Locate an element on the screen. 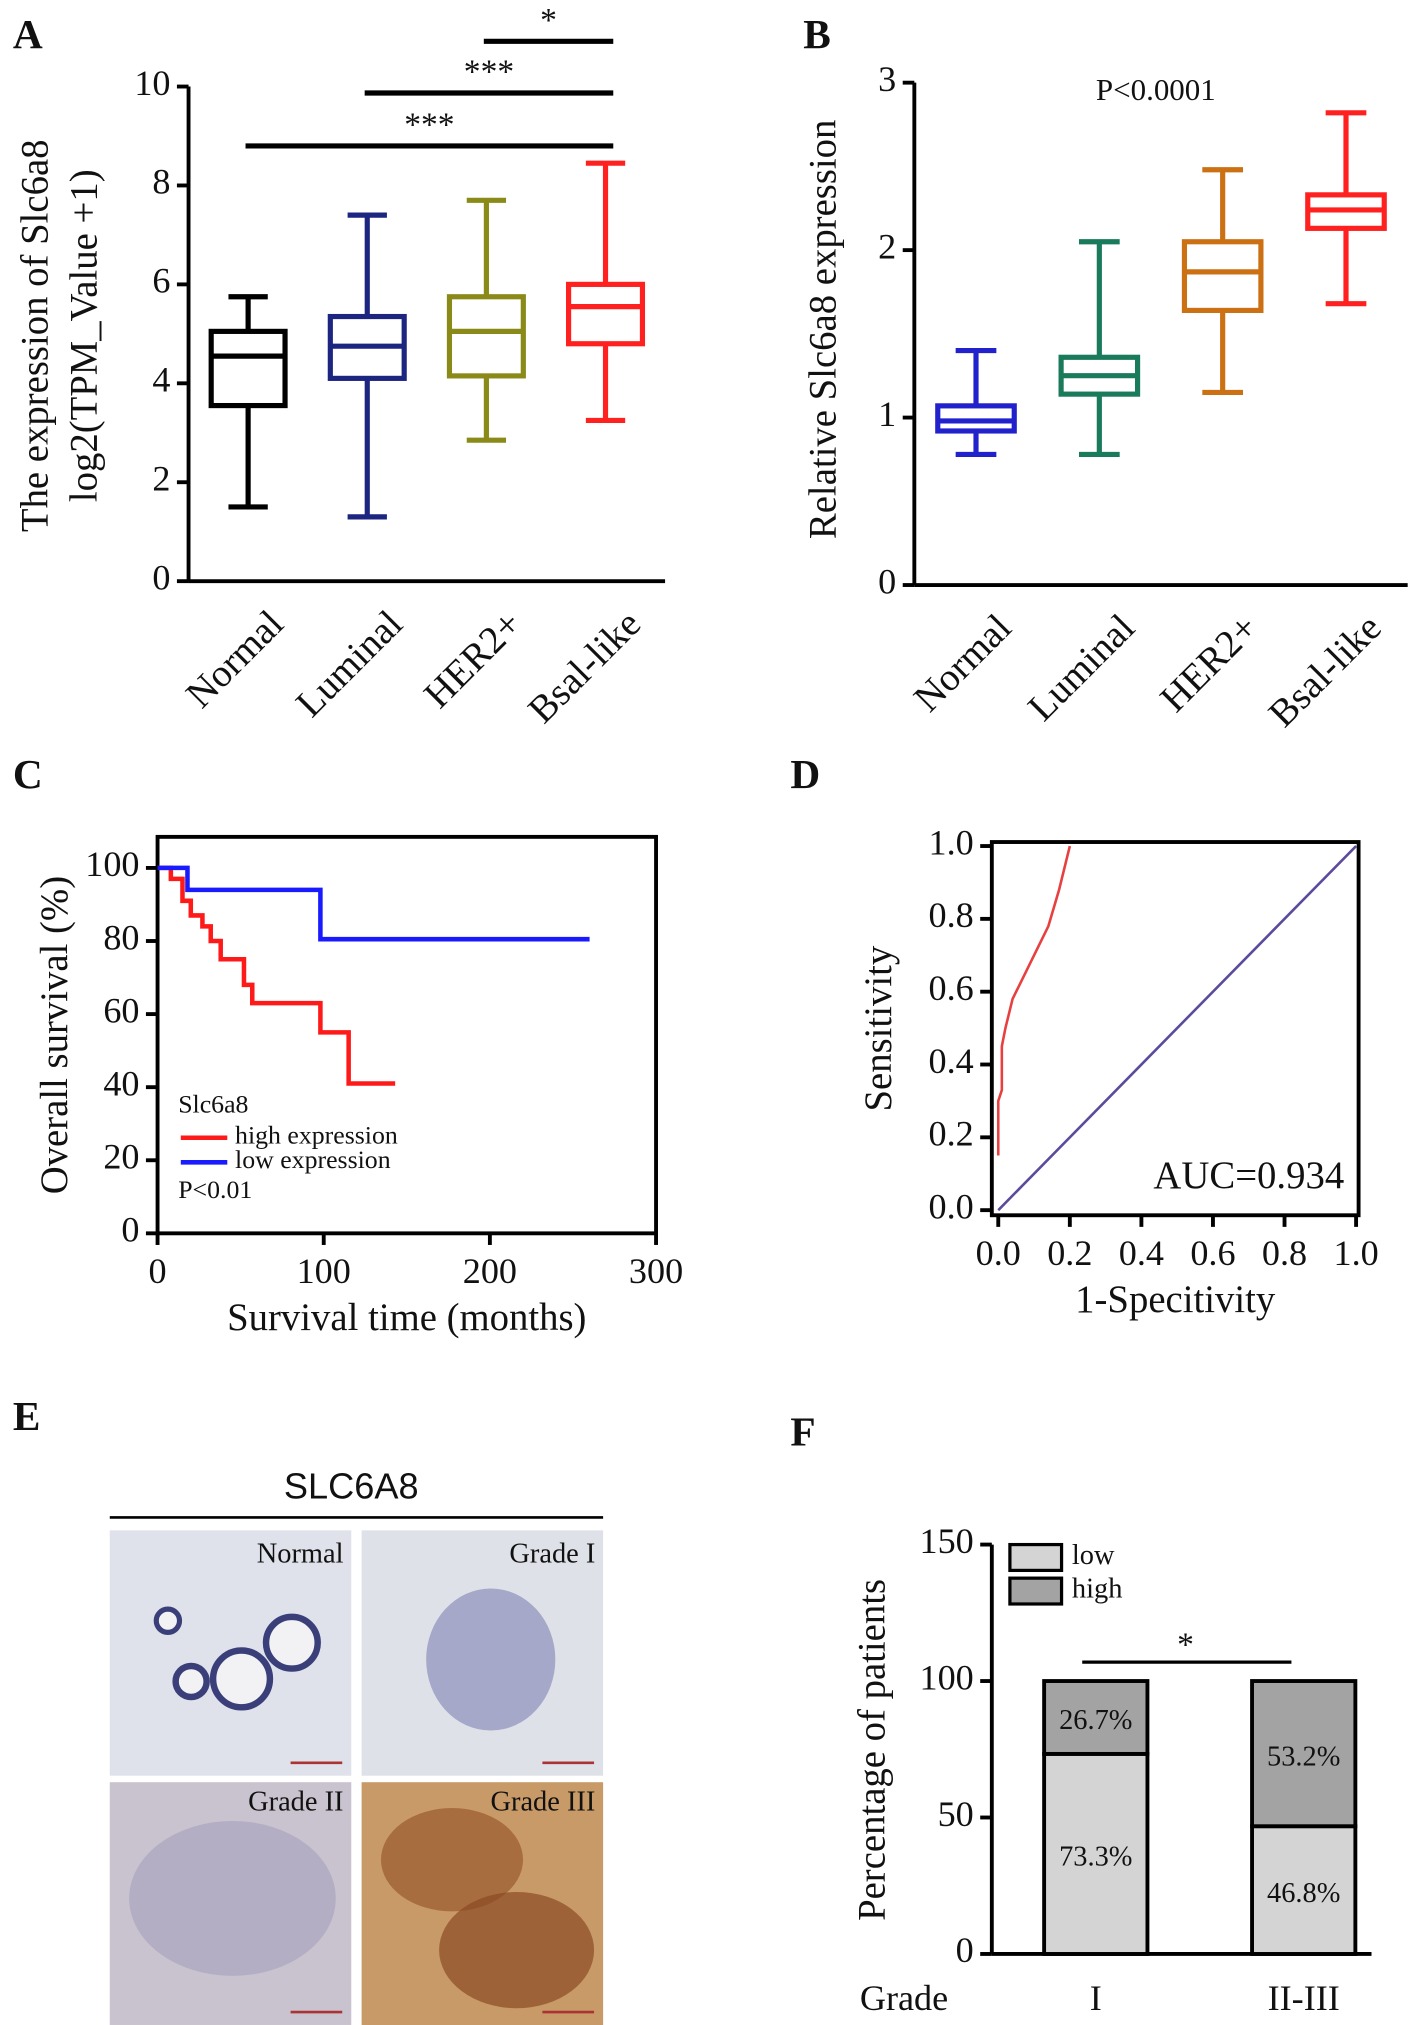 This screenshot has width=1418, height=2025. y-axis-label: Relative Slc6a8 expression is located at coordinates (822, 330).